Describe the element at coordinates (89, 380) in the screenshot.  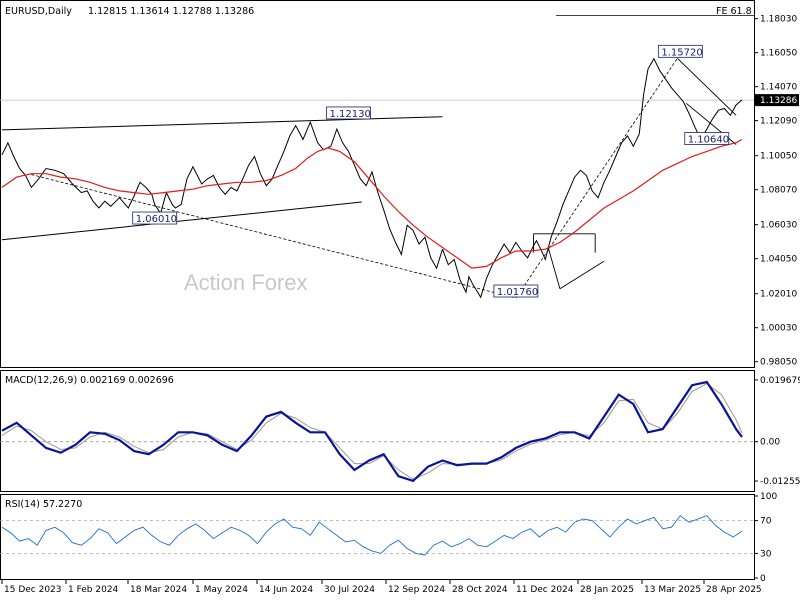
I see `macd-title: MACD(12,26,9) 0.002169 0.002696` at that location.